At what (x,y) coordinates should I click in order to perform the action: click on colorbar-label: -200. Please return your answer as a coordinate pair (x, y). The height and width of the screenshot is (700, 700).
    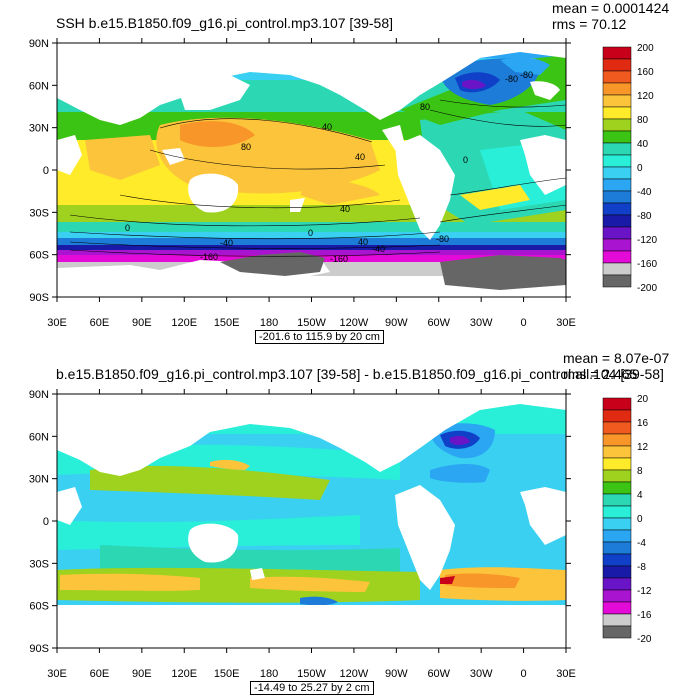
    Looking at the image, I should click on (647, 288).